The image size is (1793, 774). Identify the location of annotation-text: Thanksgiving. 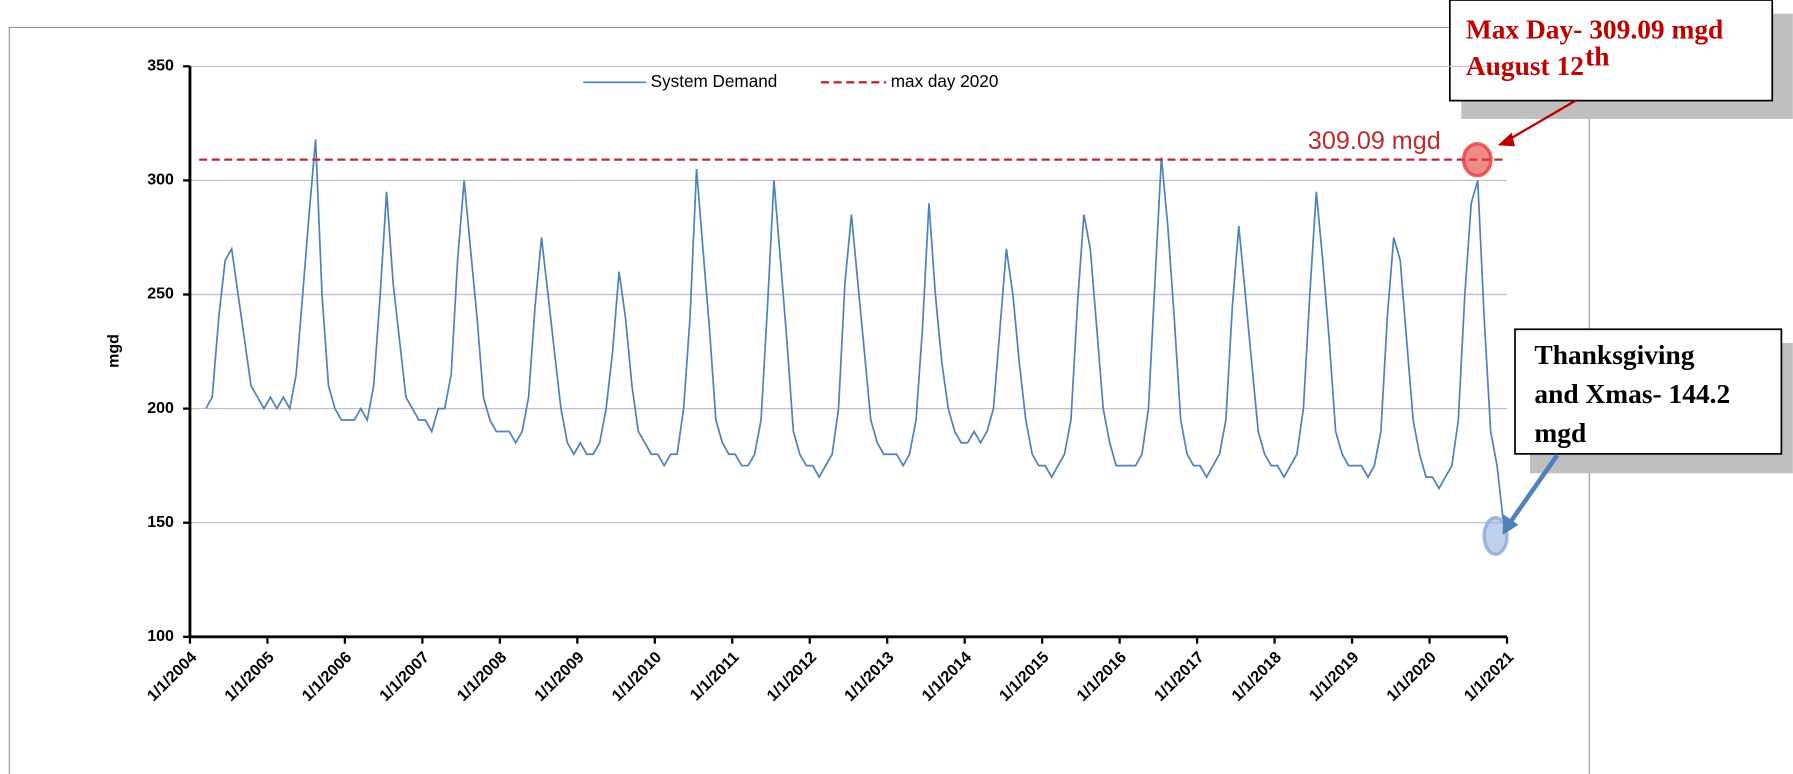
(1614, 355).